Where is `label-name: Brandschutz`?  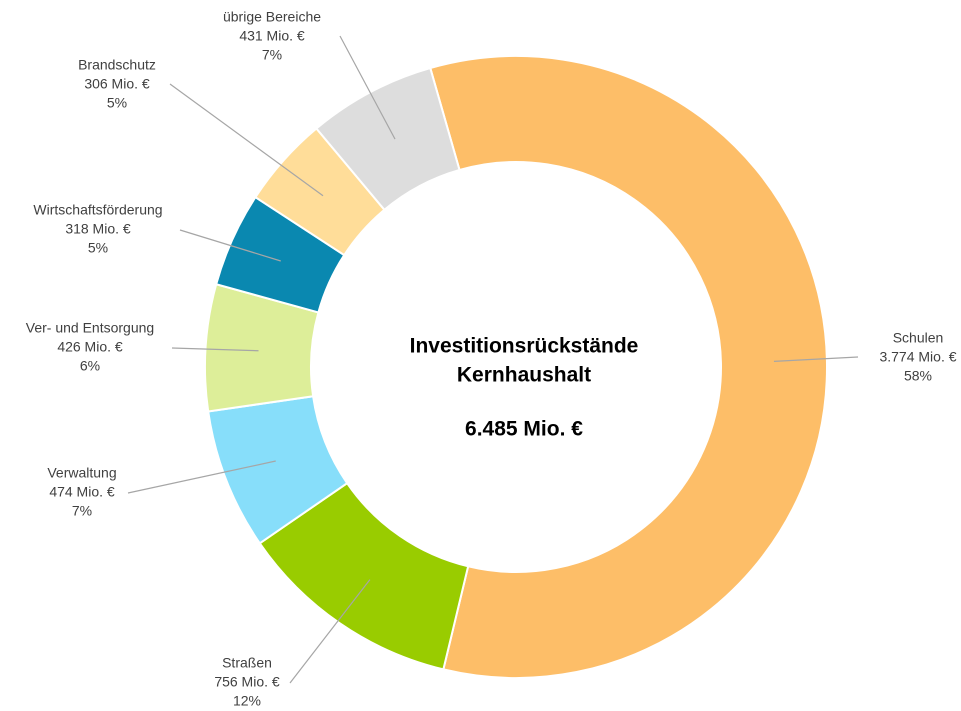
label-name: Brandschutz is located at coordinates (117, 65).